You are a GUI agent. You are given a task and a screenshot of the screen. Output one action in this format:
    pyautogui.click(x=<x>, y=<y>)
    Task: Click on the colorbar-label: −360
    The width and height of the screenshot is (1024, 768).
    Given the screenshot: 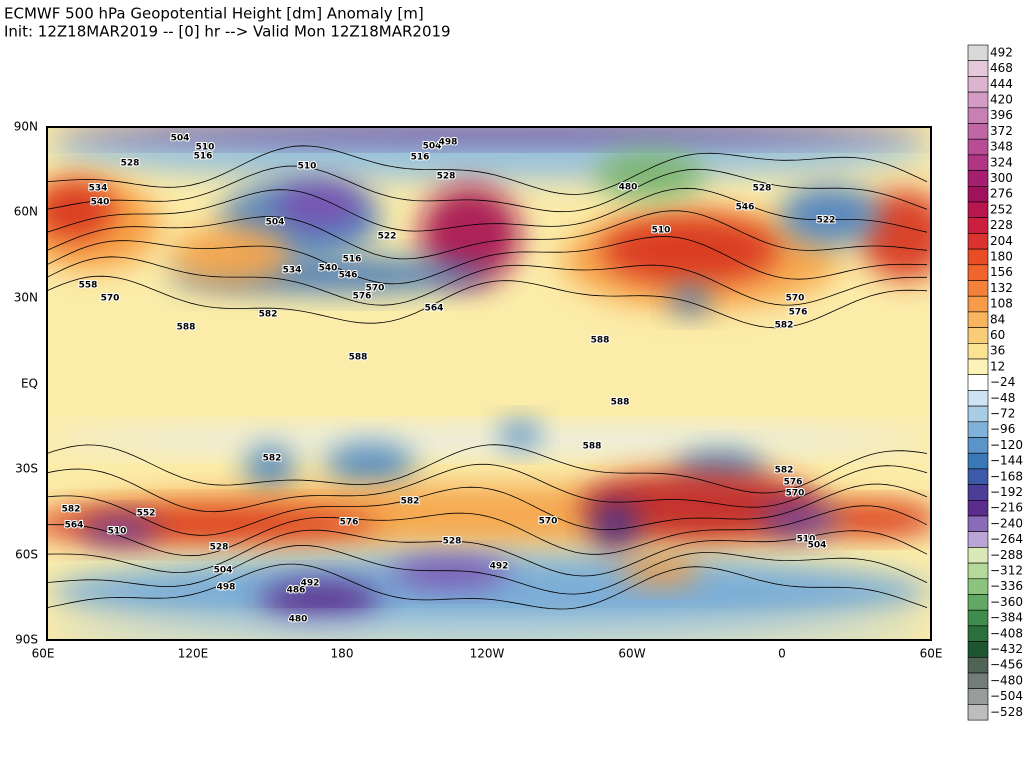 What is the action you would take?
    pyautogui.click(x=1006, y=602)
    